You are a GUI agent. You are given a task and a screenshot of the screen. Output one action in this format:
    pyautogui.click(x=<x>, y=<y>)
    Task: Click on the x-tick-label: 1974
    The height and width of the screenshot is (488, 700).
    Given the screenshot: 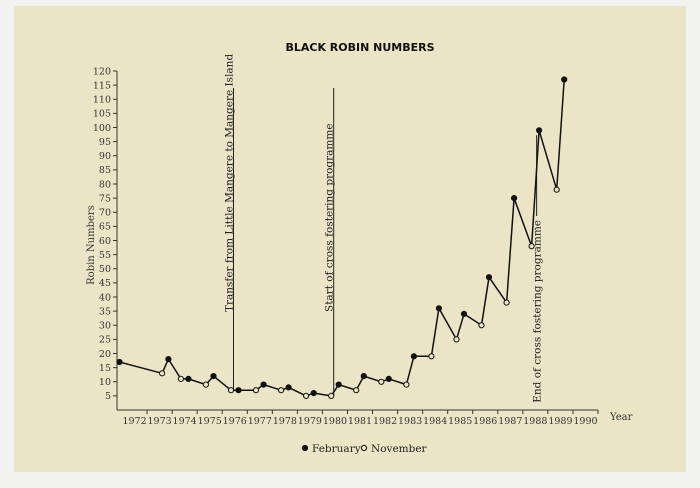 What is the action you would take?
    pyautogui.click(x=185, y=421)
    